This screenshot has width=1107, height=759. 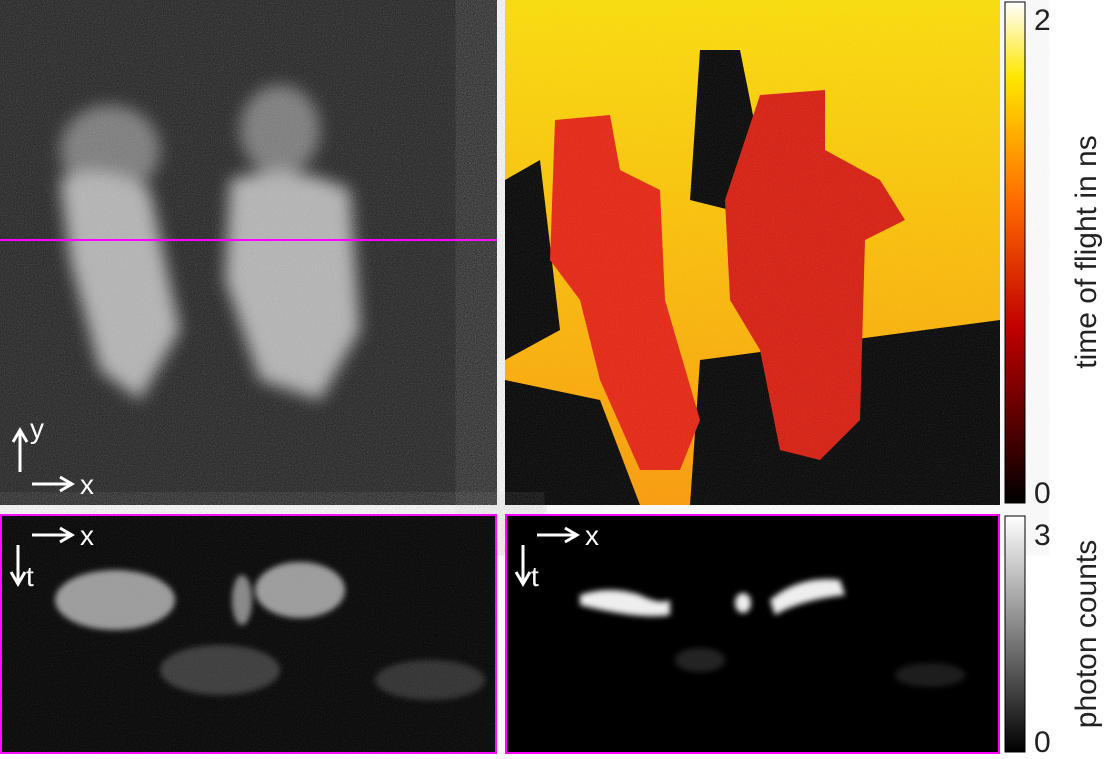 I want to click on axis-label: y, so click(x=37, y=428).